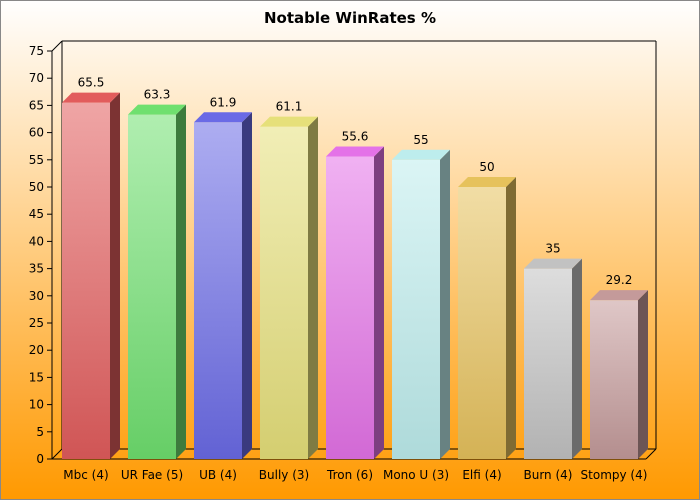 The image size is (700, 500). I want to click on wall-top-left-edge, so click(57, 46).